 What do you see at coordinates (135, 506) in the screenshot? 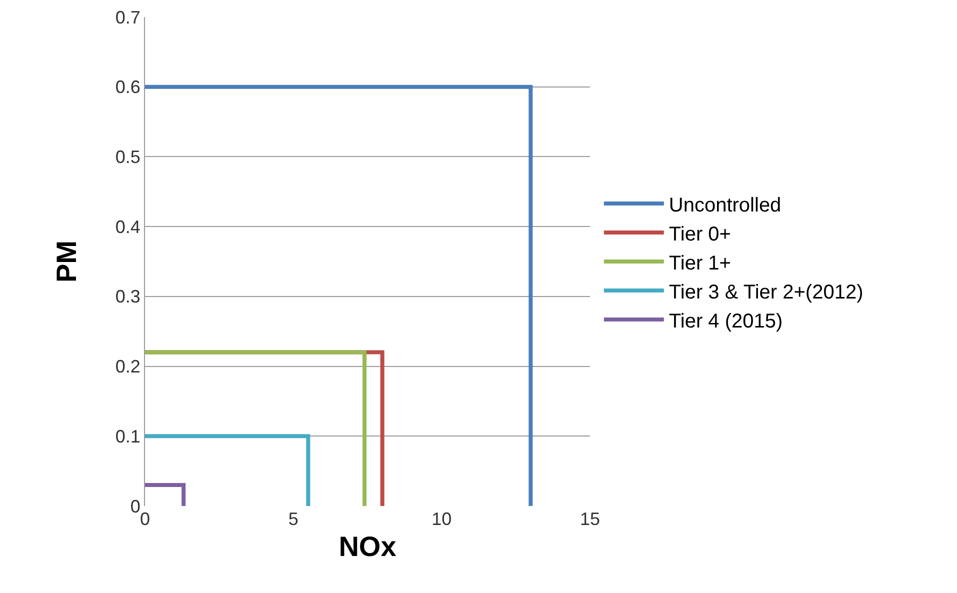
I see `y-tick-label: 0` at bounding box center [135, 506].